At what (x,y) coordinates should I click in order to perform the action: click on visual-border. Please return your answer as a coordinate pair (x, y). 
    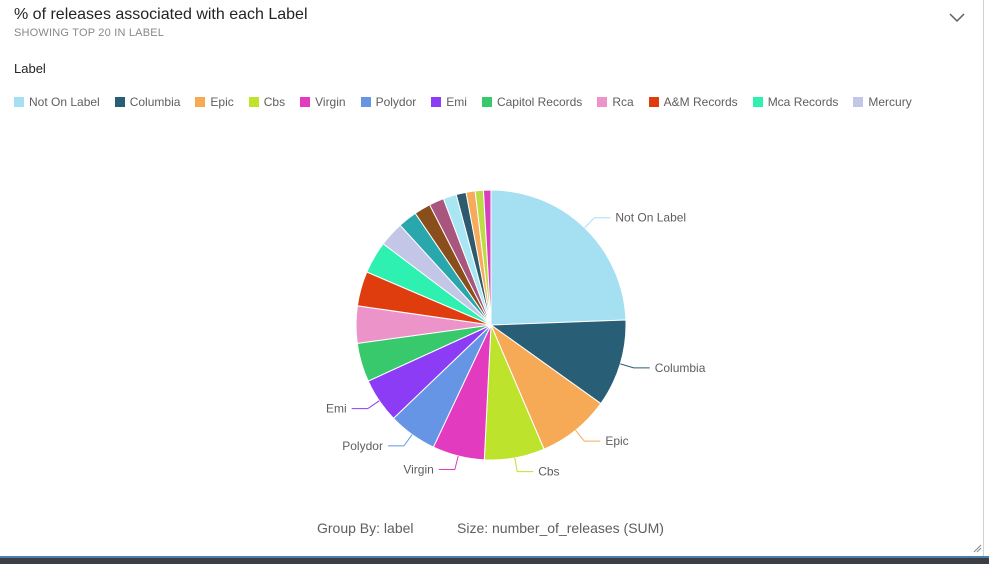
    Looking at the image, I should click on (494, 557).